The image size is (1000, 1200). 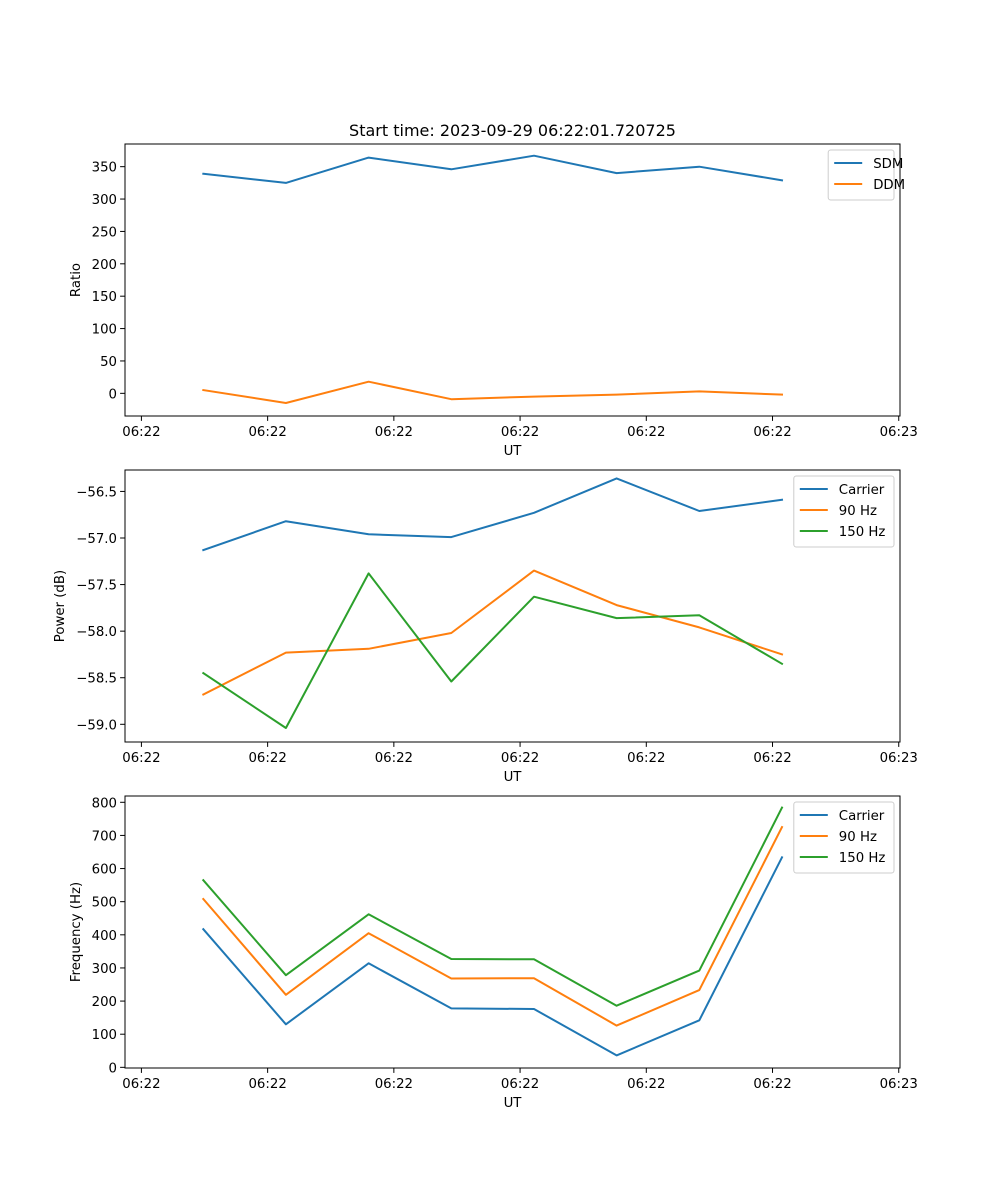 I want to click on y-tick-label: 500, so click(x=104, y=903).